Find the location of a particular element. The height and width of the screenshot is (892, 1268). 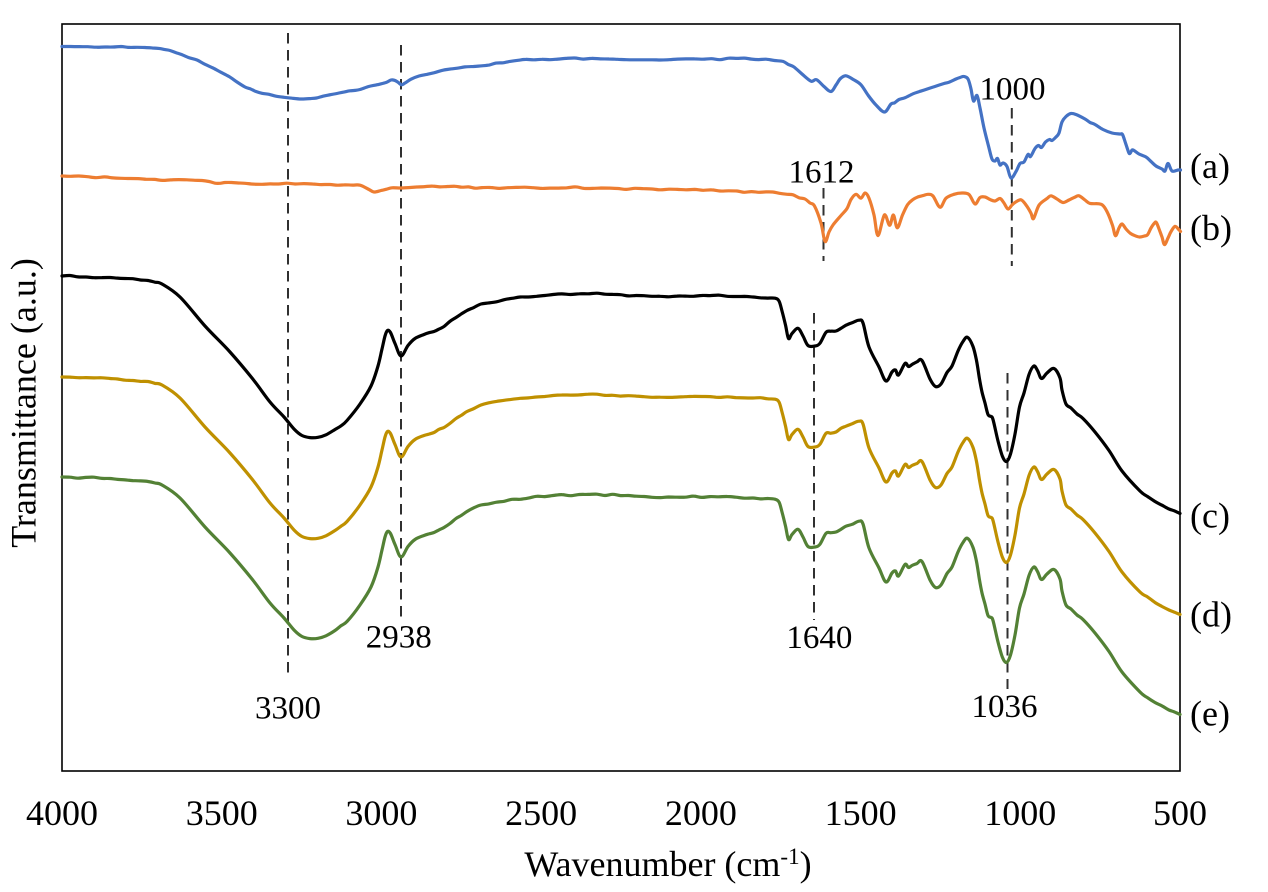

svg-text: 1640 is located at coordinates (819, 638).